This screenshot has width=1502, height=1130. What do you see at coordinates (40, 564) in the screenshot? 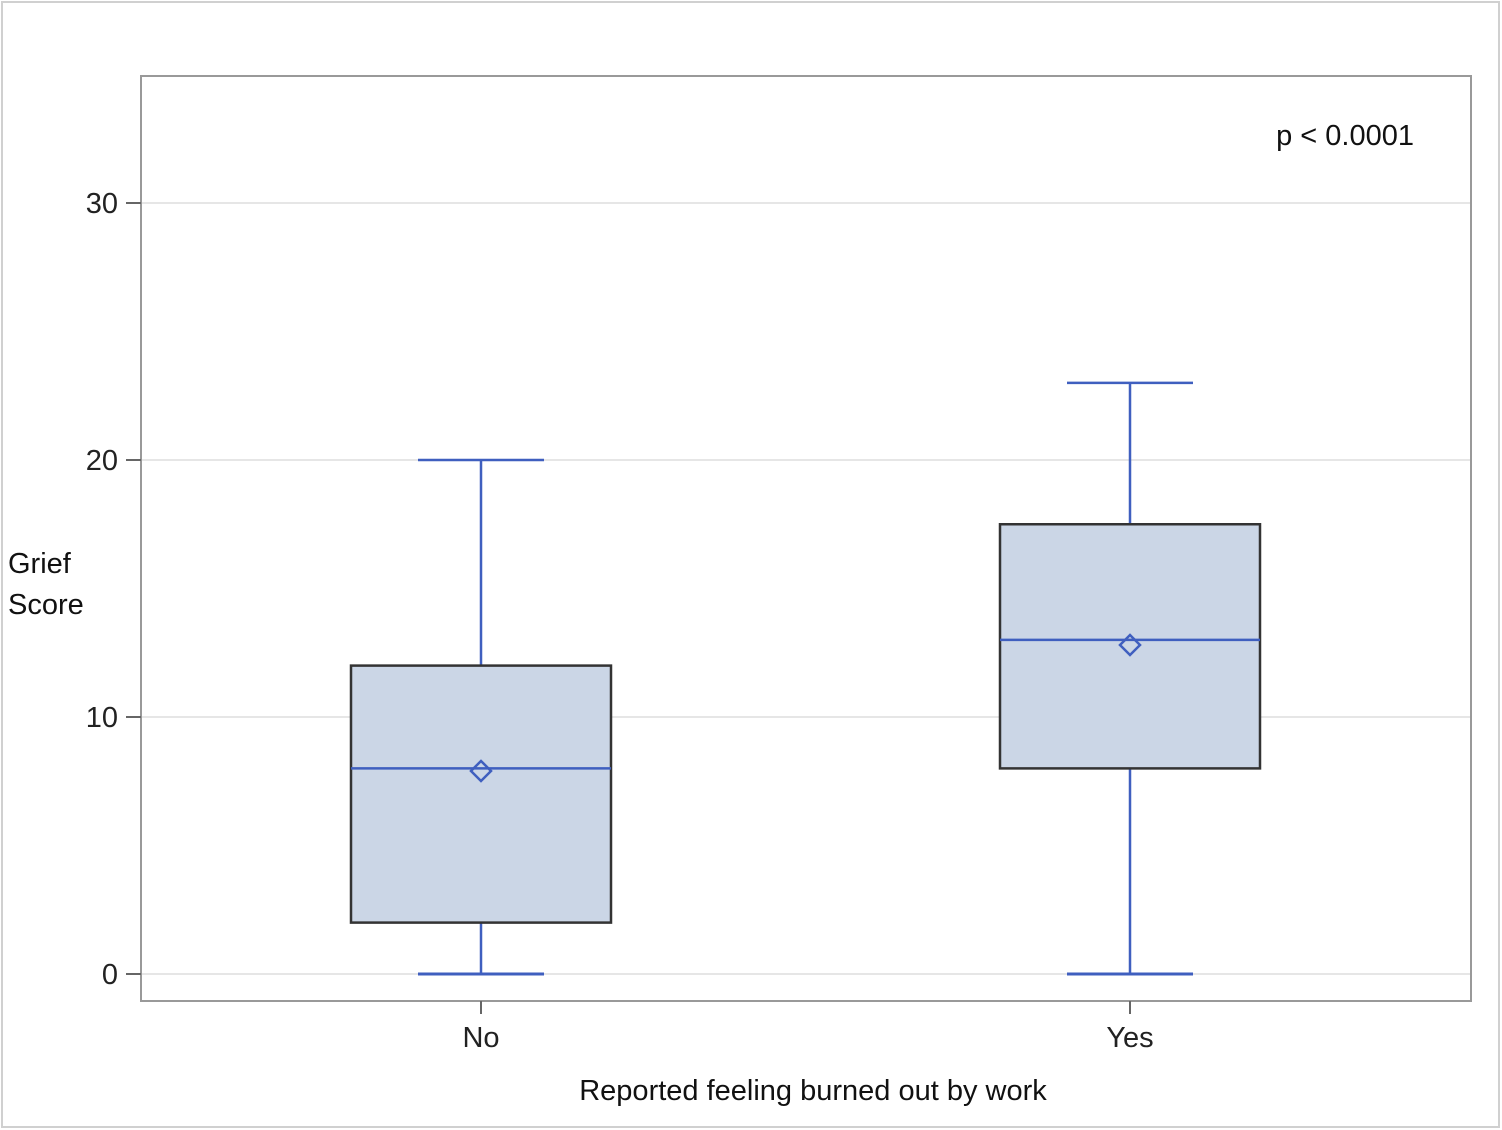
I see `y-axis-label-line-1: Grief` at bounding box center [40, 564].